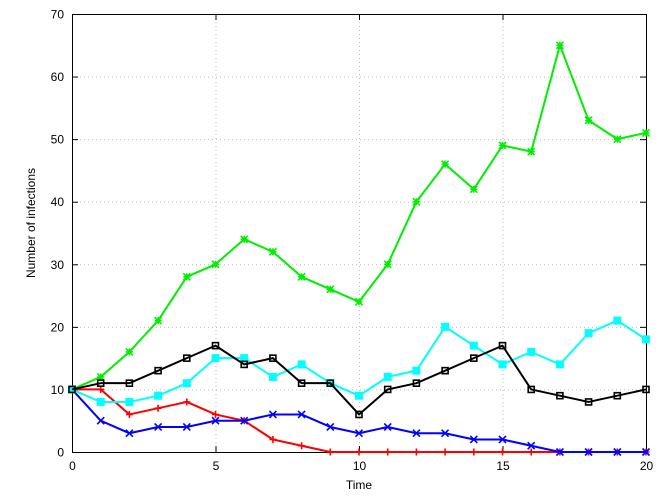  What do you see at coordinates (58, 15) in the screenshot?
I see `y-tick-label: 70` at bounding box center [58, 15].